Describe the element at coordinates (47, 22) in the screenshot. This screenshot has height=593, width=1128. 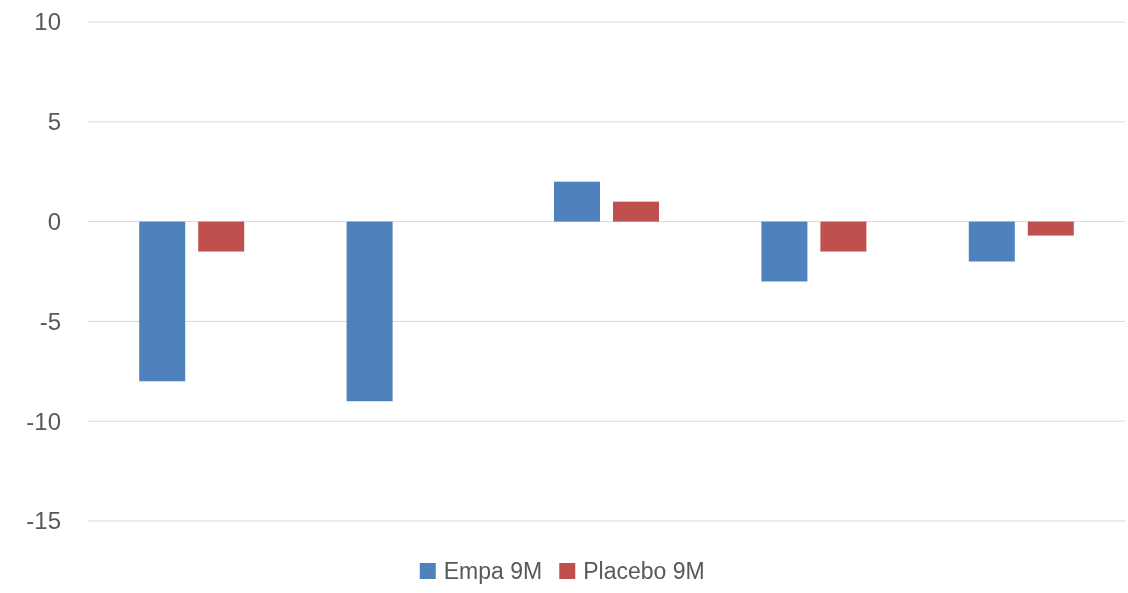
I see `y-tick-label: 10` at that location.